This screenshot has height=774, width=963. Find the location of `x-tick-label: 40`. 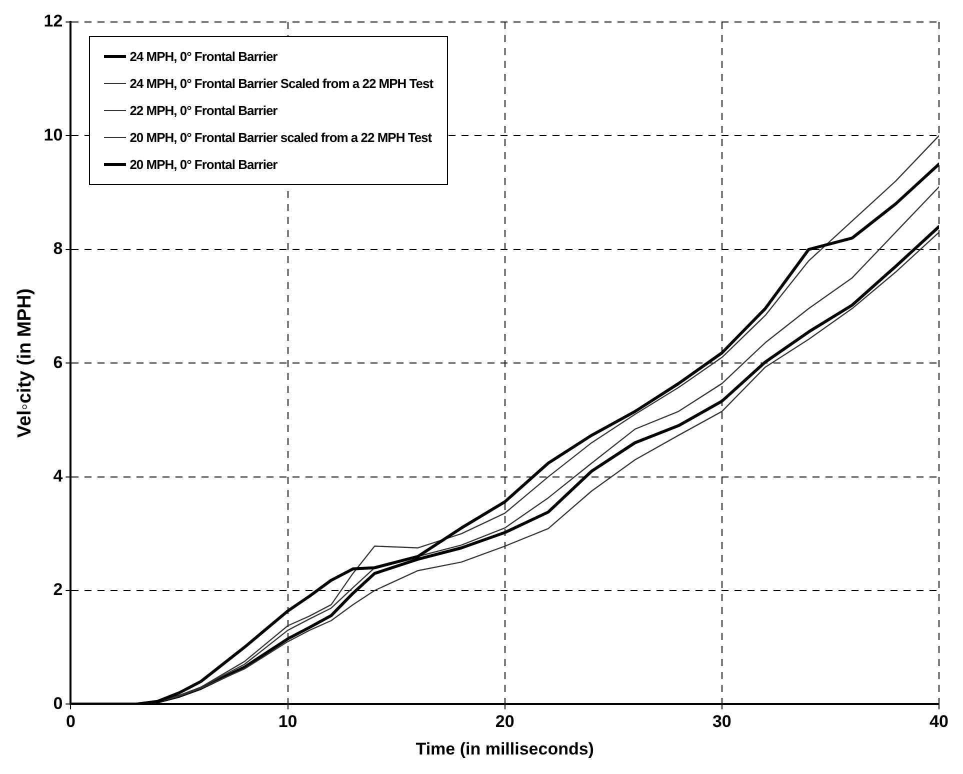

x-tick-label: 40 is located at coordinates (939, 722).